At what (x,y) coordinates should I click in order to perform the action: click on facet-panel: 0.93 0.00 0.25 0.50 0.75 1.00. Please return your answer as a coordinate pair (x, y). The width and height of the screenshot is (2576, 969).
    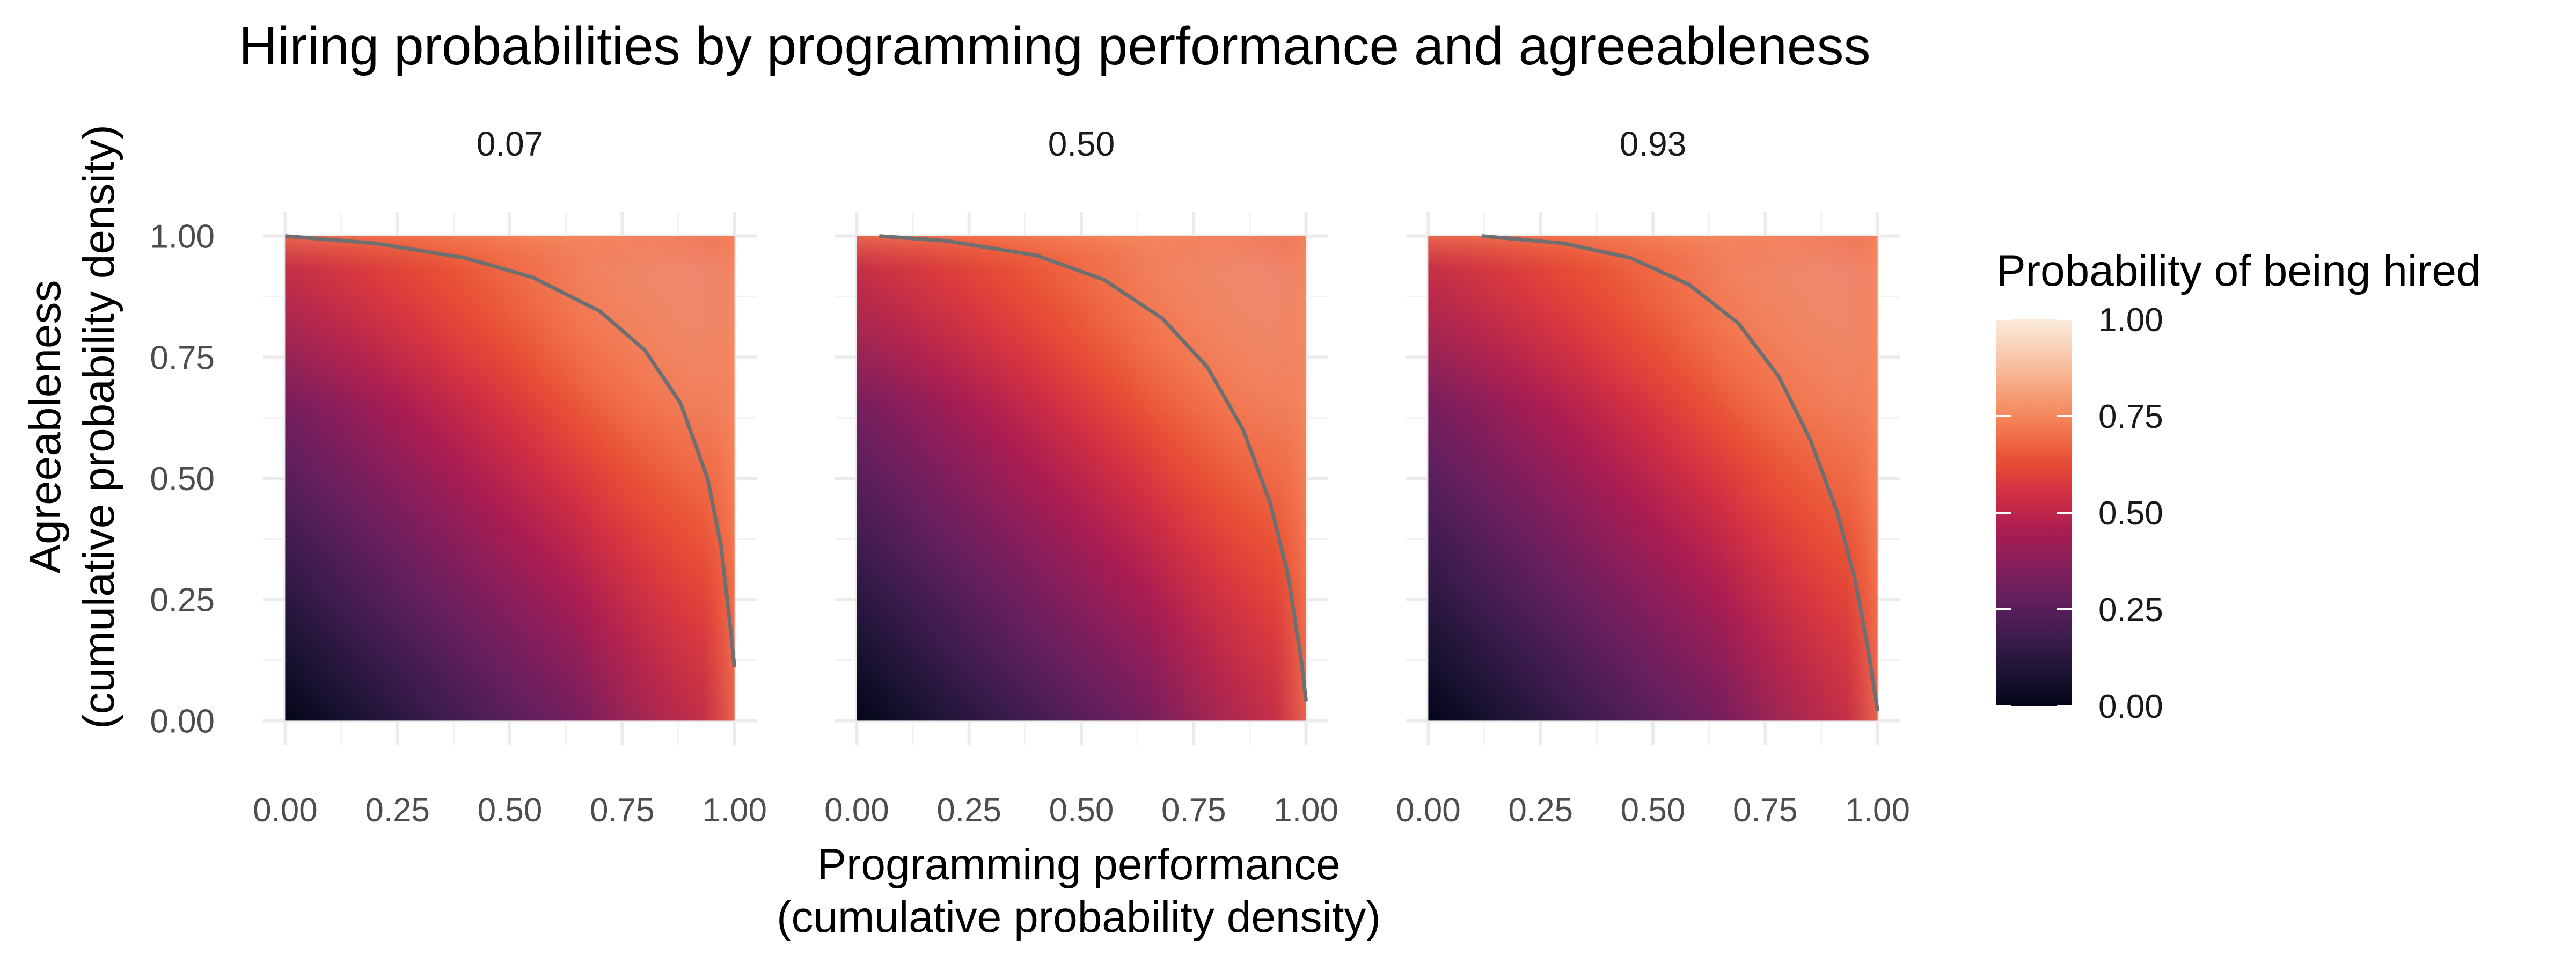
    Looking at the image, I should click on (1653, 477).